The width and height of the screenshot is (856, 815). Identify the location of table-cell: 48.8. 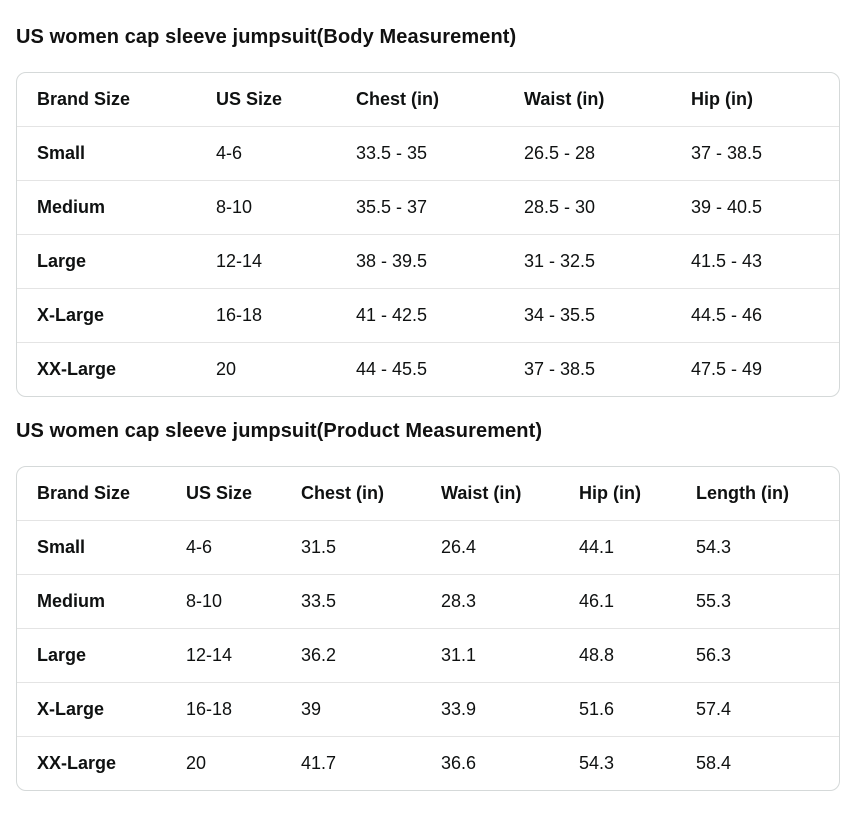
(617, 655).